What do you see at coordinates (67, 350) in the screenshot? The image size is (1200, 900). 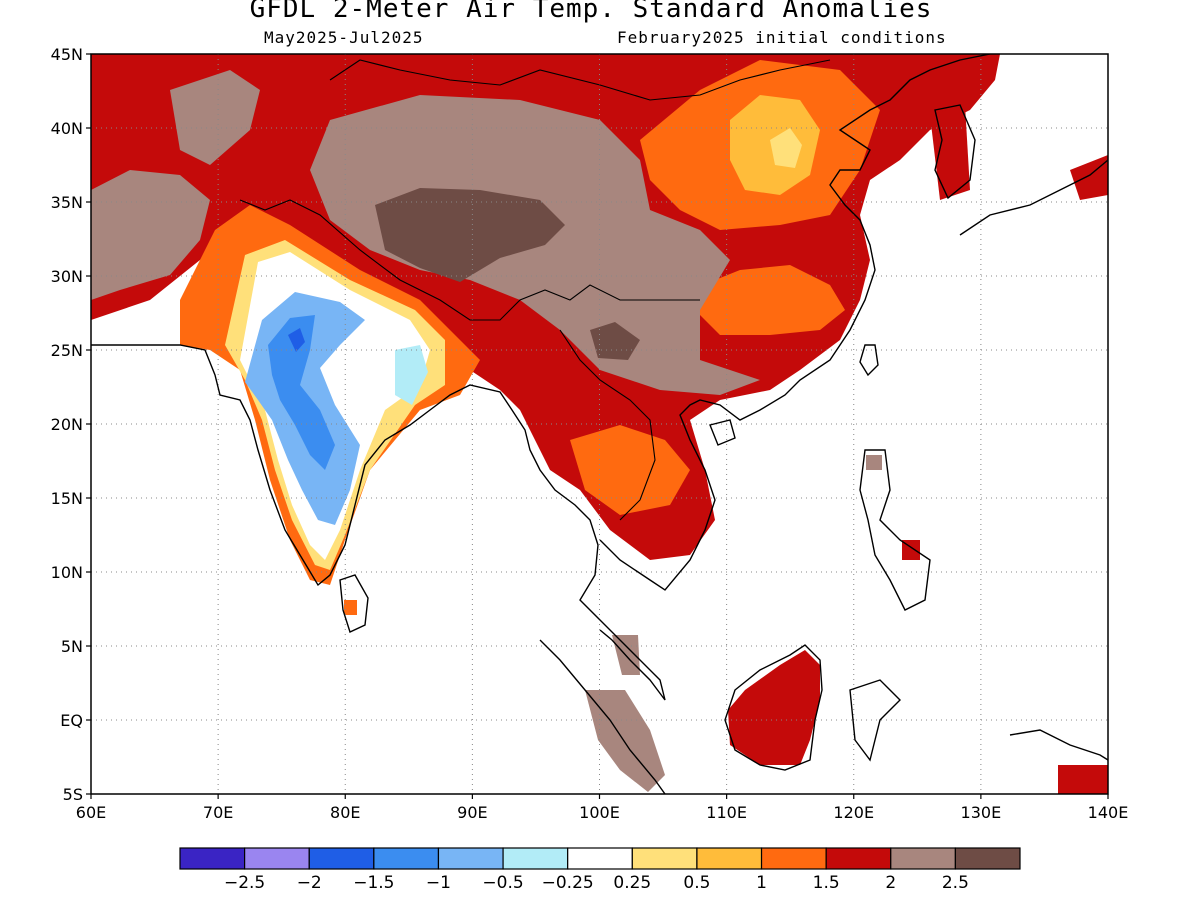 I see `lat-tick-label: 25N` at bounding box center [67, 350].